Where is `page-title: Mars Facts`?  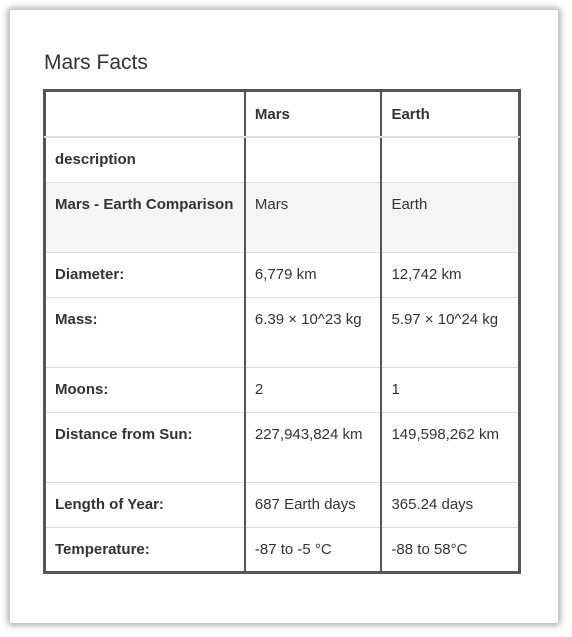 page-title: Mars Facts is located at coordinates (96, 62).